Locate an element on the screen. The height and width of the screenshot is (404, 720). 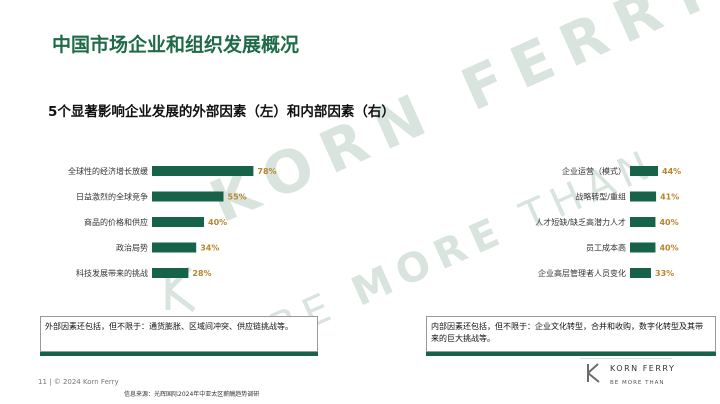
value-label-right-3: 40% is located at coordinates (668, 248).